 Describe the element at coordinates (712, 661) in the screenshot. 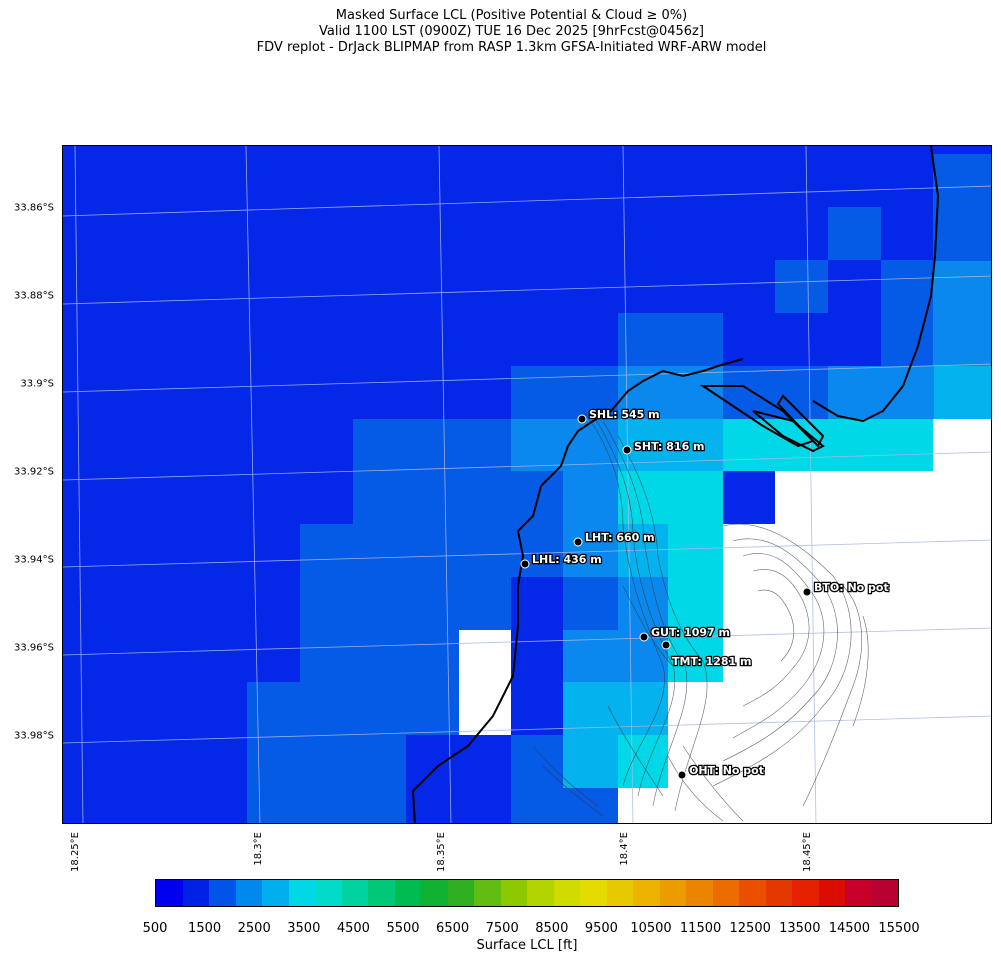

I see `station-label: TMT: 1281 m` at that location.